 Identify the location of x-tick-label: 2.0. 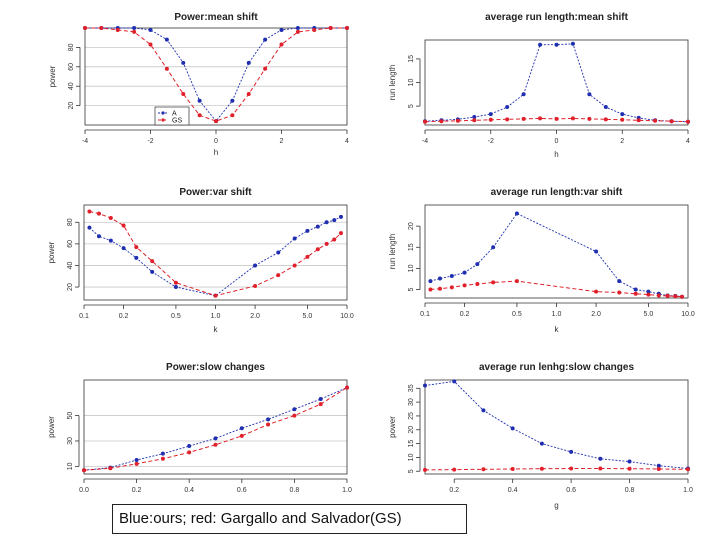
(255, 316).